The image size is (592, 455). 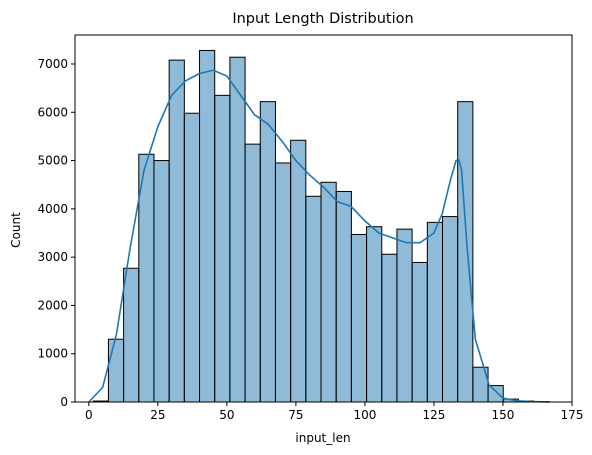 I want to click on x-tick-label: 175, so click(x=572, y=415).